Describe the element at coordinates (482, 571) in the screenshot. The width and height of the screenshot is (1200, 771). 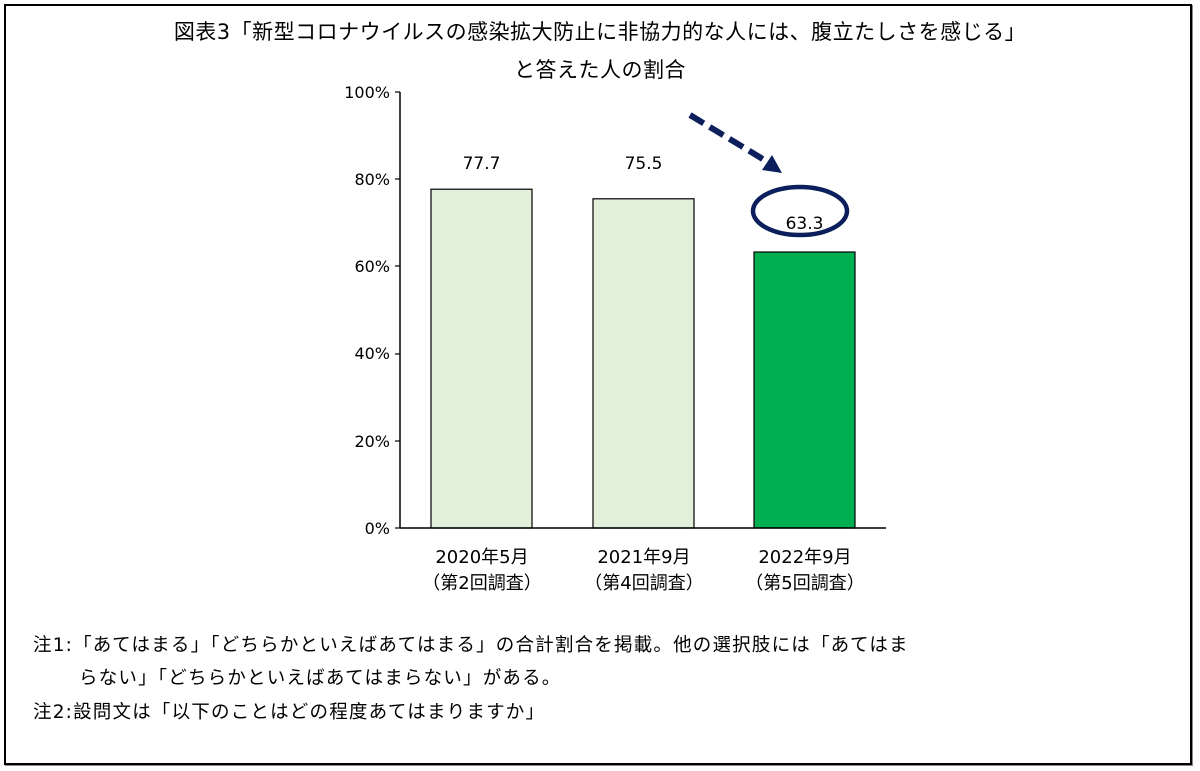
I see `category-label-2020-05: 2020年5月 （第2回調査）` at that location.